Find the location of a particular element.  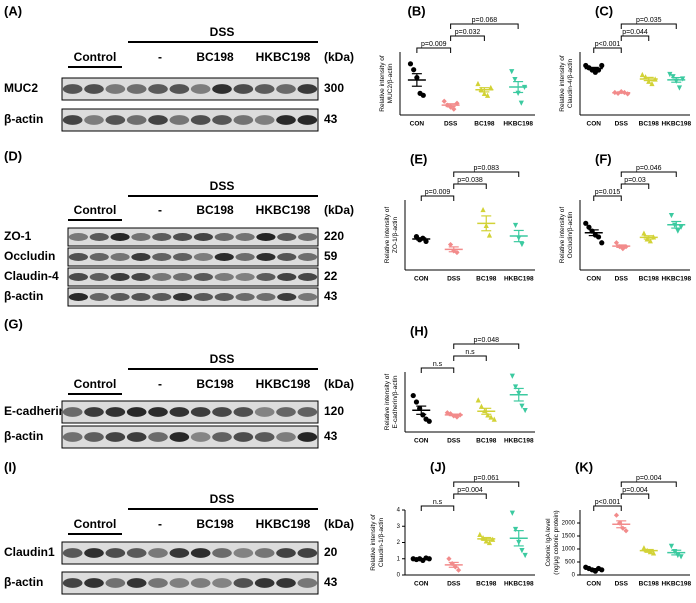

panel-label: (F) is located at coordinates (603, 158).